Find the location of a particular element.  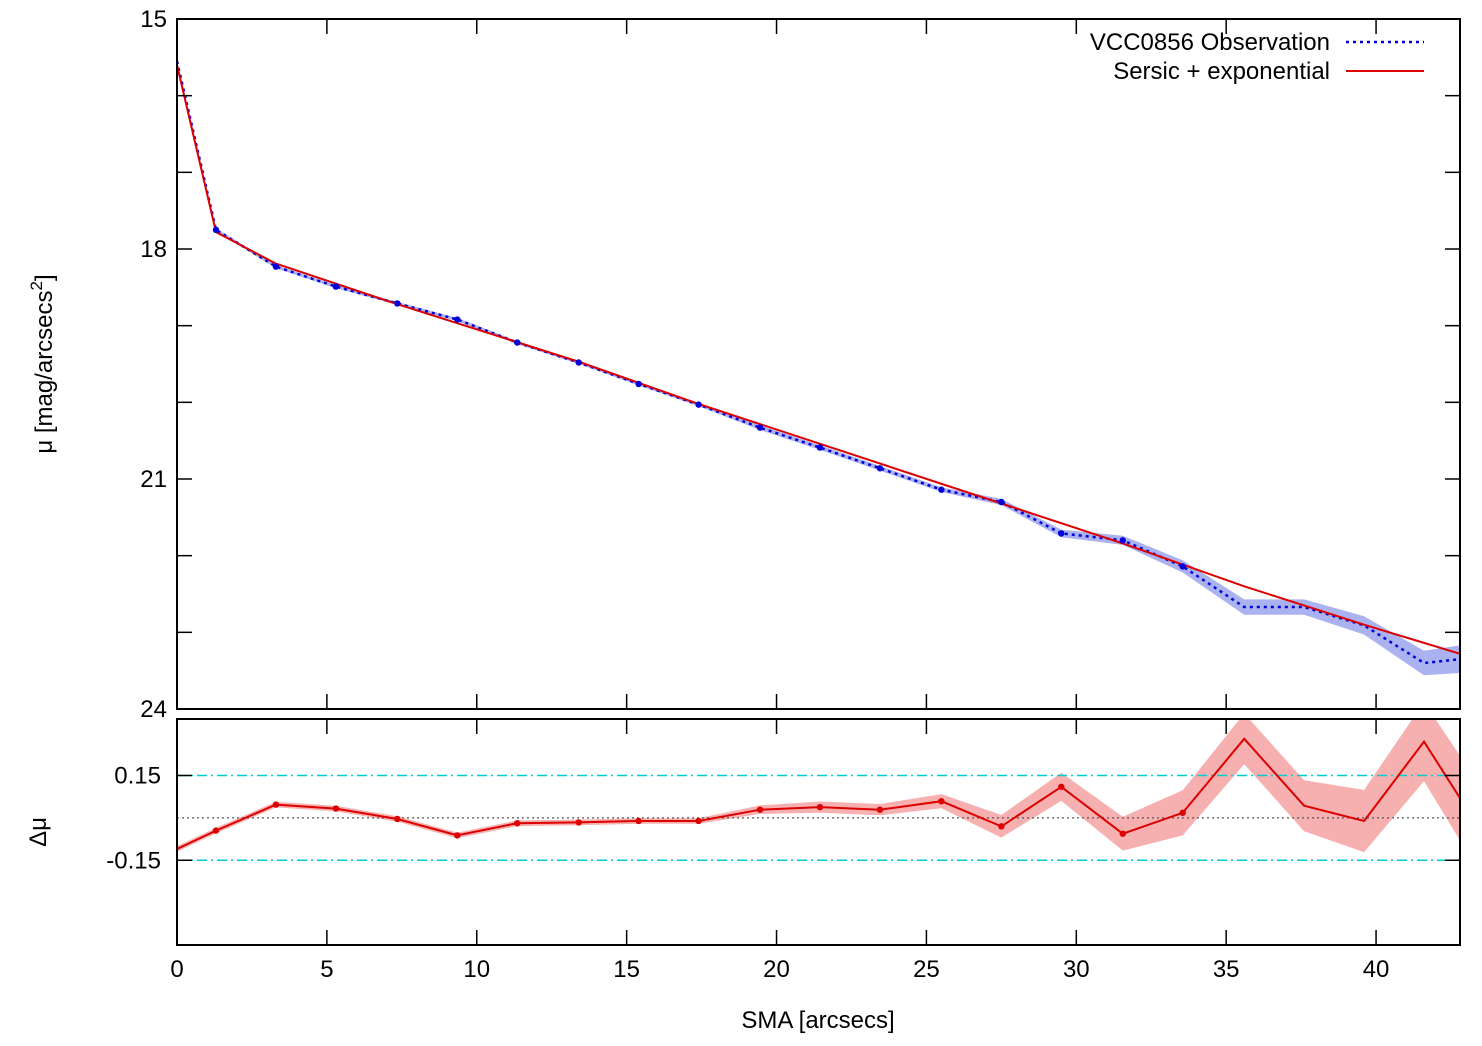

x-tick-label: 30 is located at coordinates (1076, 969).